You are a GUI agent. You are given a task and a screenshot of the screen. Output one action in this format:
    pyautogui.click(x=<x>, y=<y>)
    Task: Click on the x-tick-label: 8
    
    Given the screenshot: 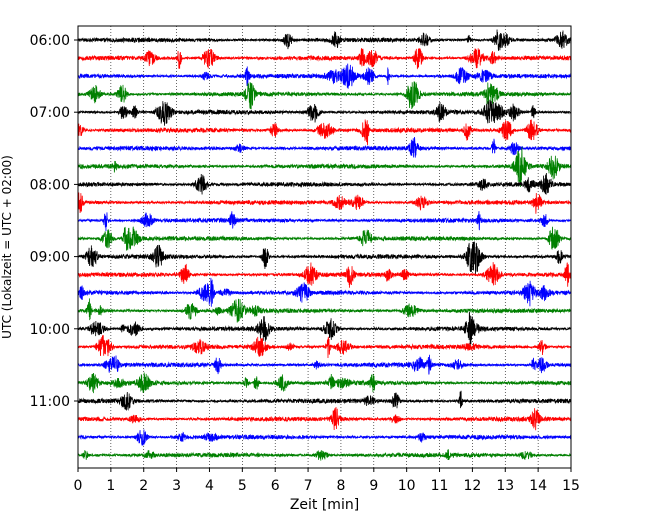 What is the action you would take?
    pyautogui.click(x=340, y=486)
    